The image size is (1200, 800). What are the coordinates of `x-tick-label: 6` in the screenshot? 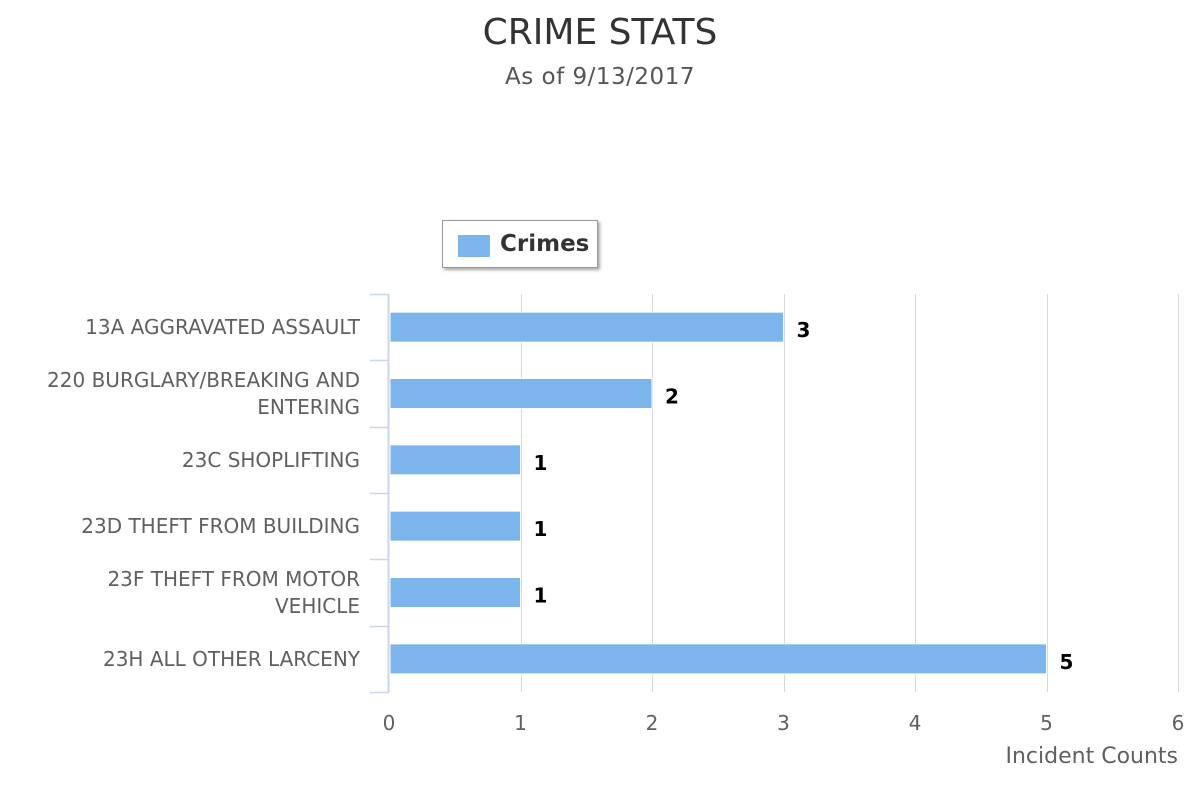 It's located at (1178, 723).